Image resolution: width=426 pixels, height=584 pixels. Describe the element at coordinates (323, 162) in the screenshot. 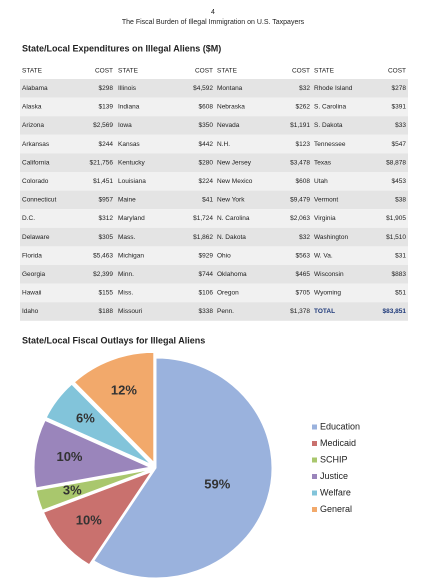

I see `table-cell: Texas` at that location.